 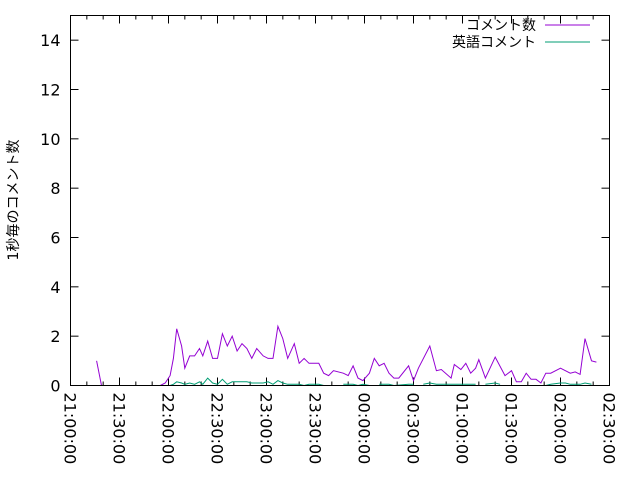 I want to click on x-tick-label: 01:30:00, so click(x=511, y=429).